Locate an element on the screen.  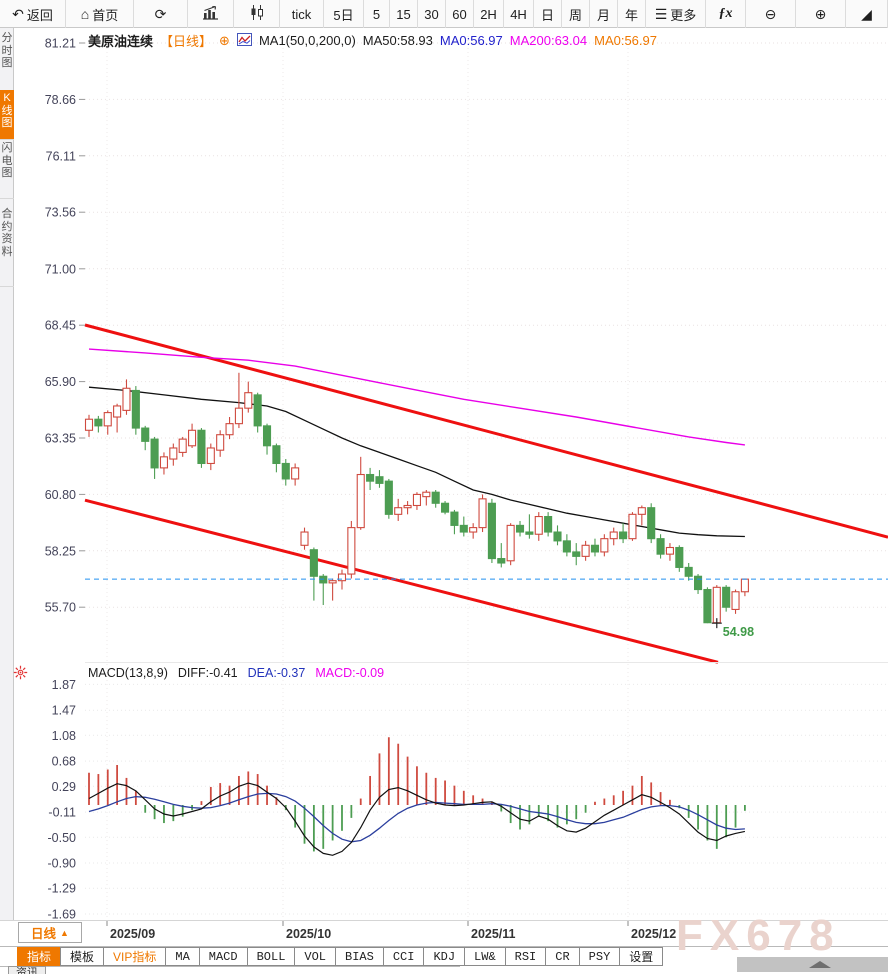
zoom-in-icon: ⊕ is located at coordinates (820, 14).